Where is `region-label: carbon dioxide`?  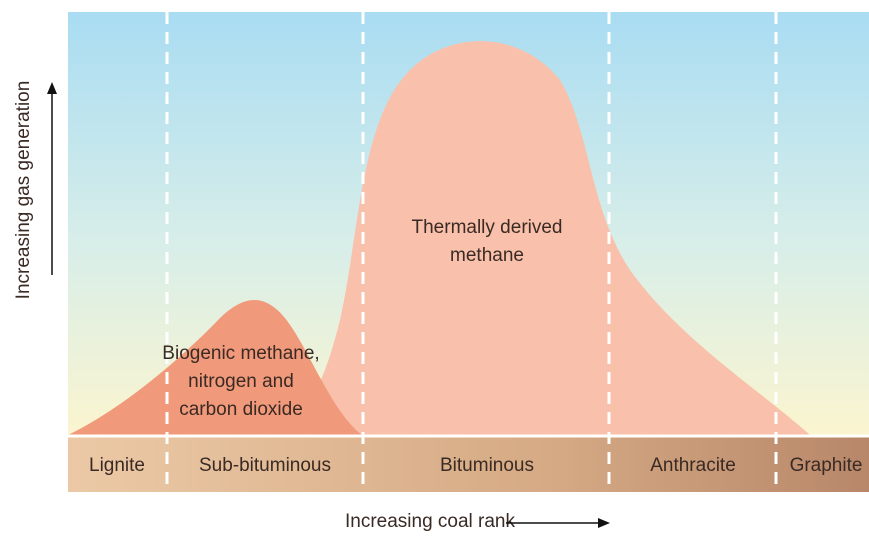 region-label: carbon dioxide is located at coordinates (241, 409).